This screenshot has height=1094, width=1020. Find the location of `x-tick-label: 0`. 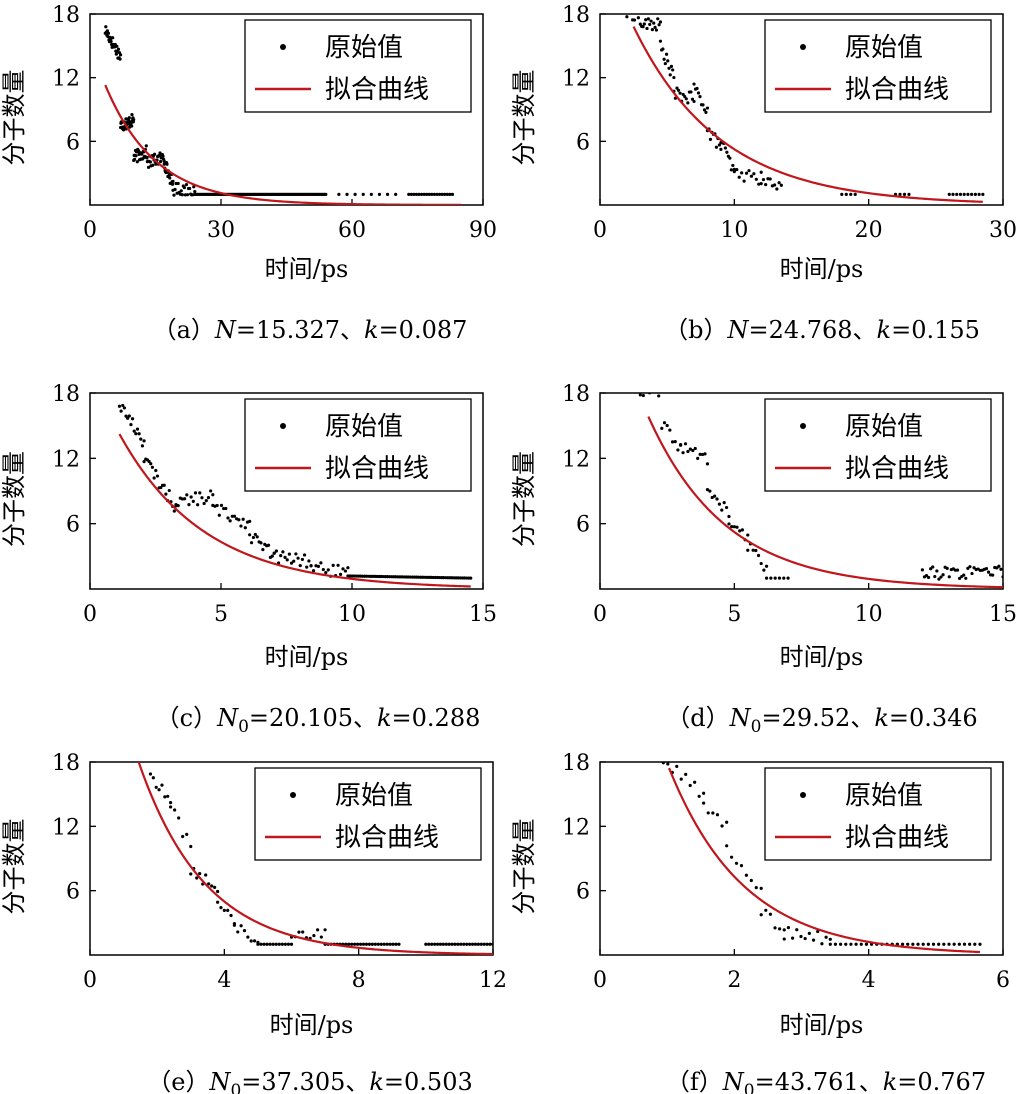

x-tick-label: 0 is located at coordinates (90, 980).